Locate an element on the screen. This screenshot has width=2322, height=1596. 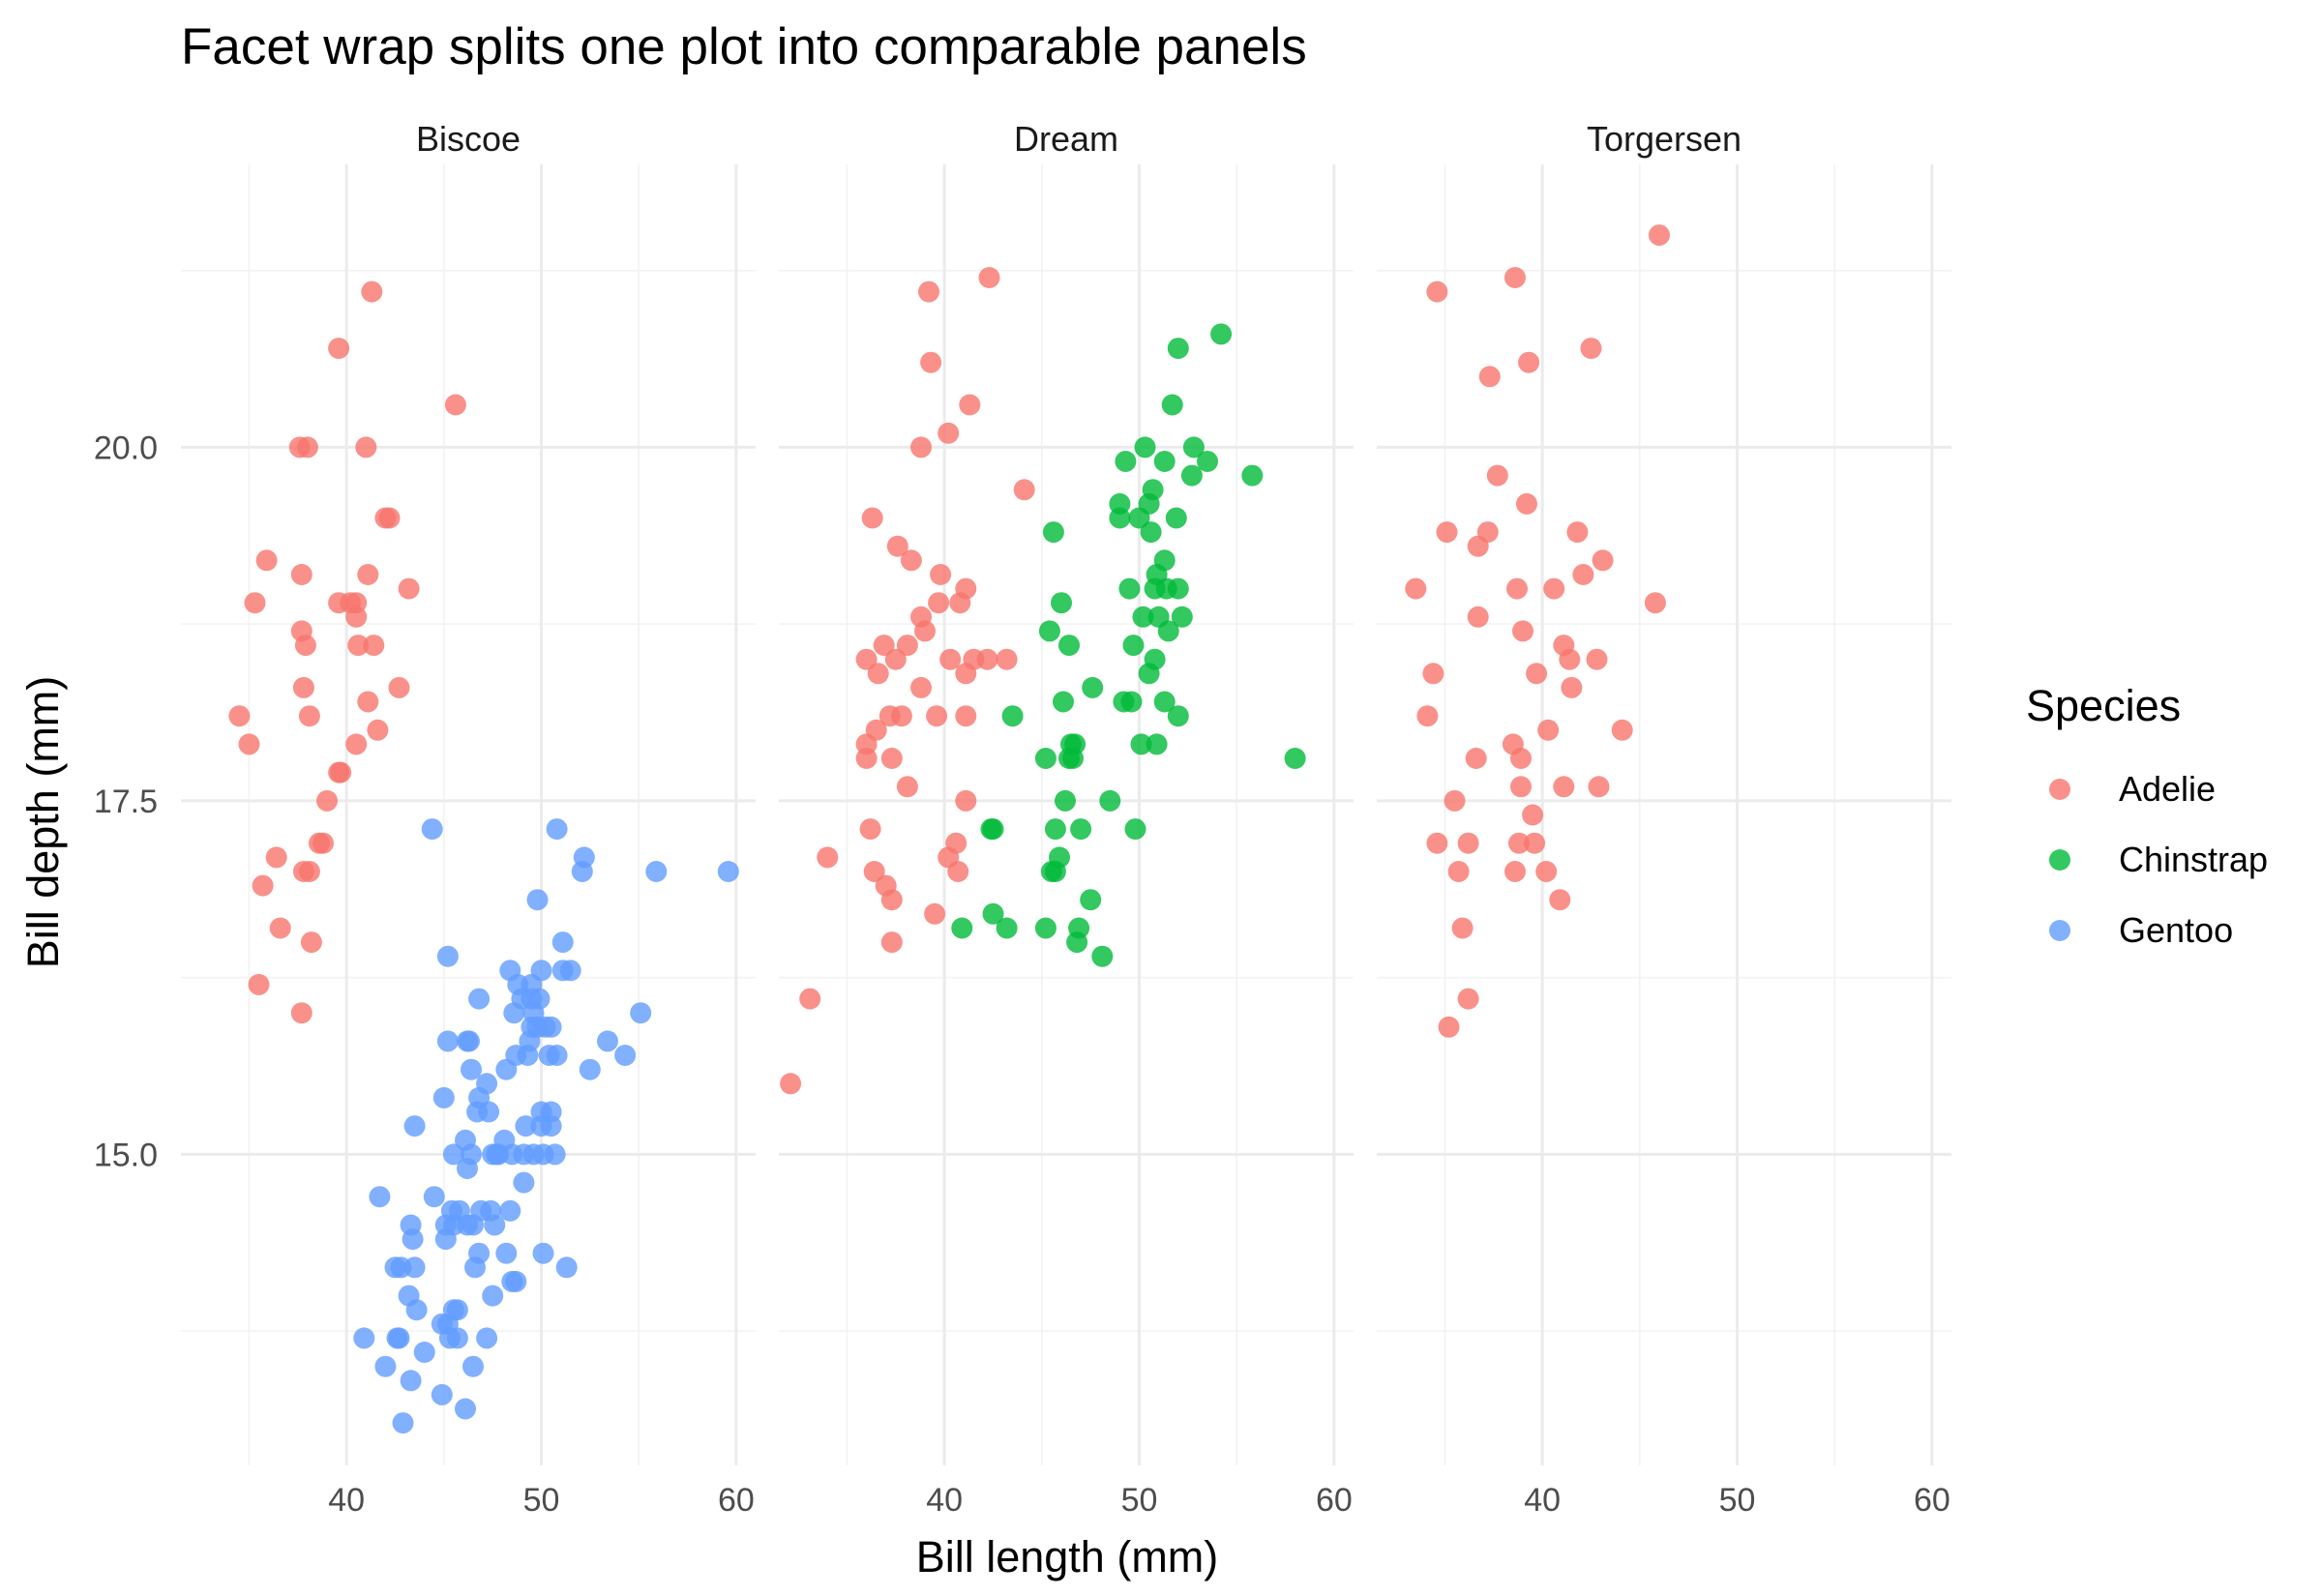
x-axis-title: Bill length (mm) is located at coordinates (1067, 1556).